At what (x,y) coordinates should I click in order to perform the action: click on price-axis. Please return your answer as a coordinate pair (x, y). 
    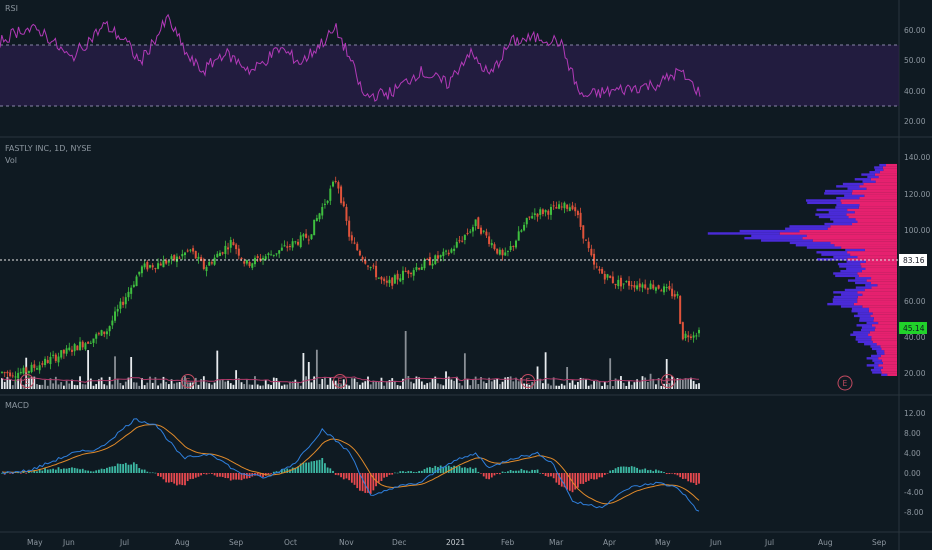
    Looking at the image, I should click on (915, 275).